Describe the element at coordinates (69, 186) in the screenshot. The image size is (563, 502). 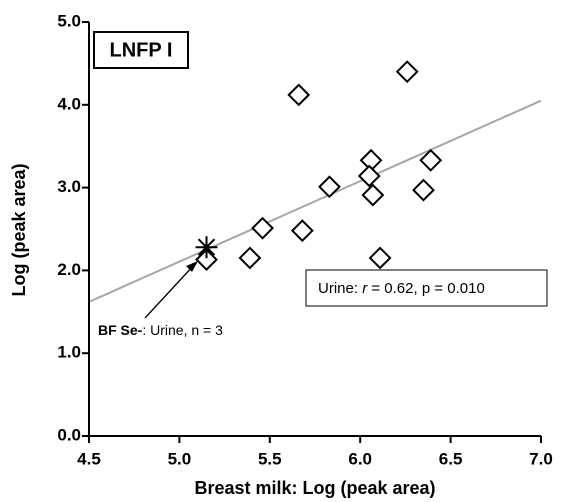
I see `y-tick-label: 3.0` at that location.